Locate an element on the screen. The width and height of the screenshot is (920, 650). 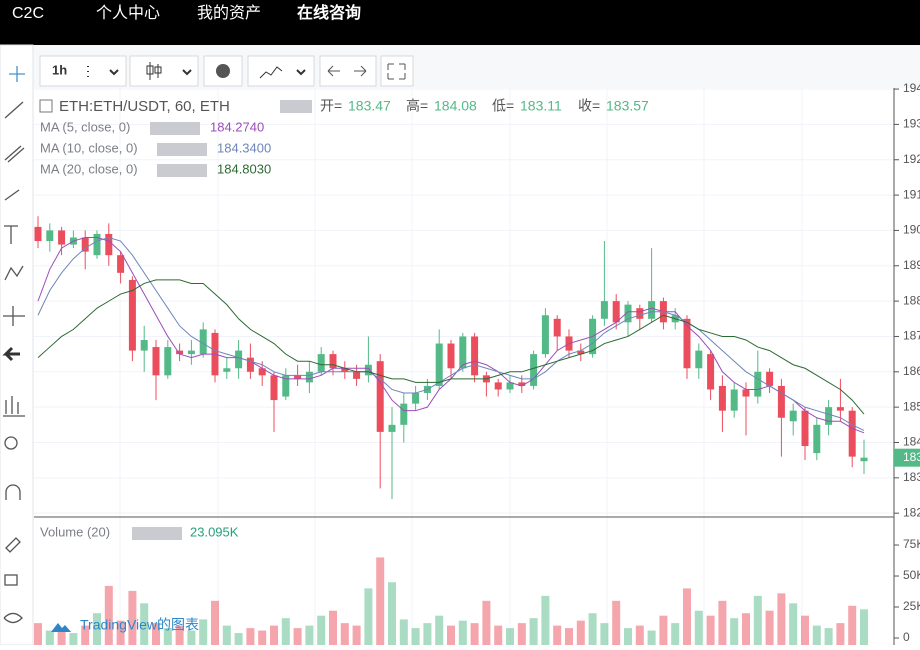
y-tick-label: 194 is located at coordinates (911, 88).